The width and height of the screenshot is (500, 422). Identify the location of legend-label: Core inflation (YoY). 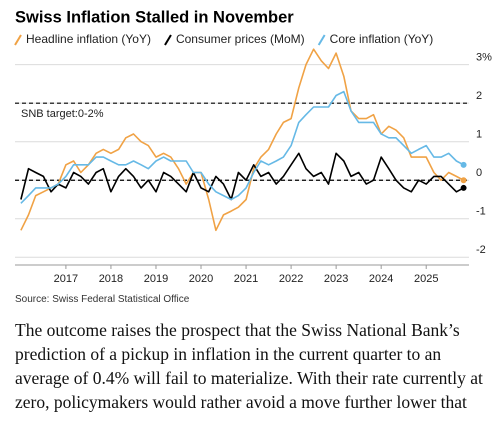
(382, 39).